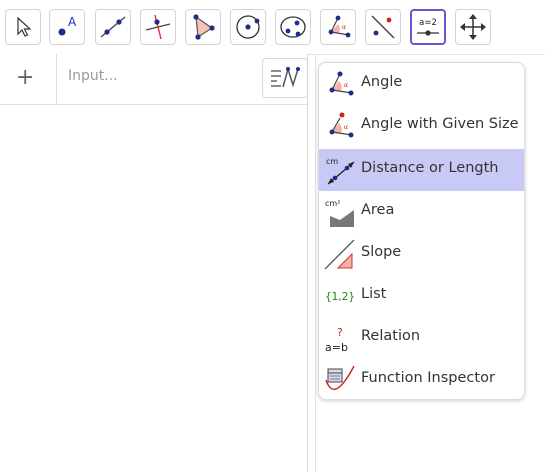 The height and width of the screenshot is (472, 545). I want to click on menu-item-function-inspector: Function Inspector, so click(421, 379).